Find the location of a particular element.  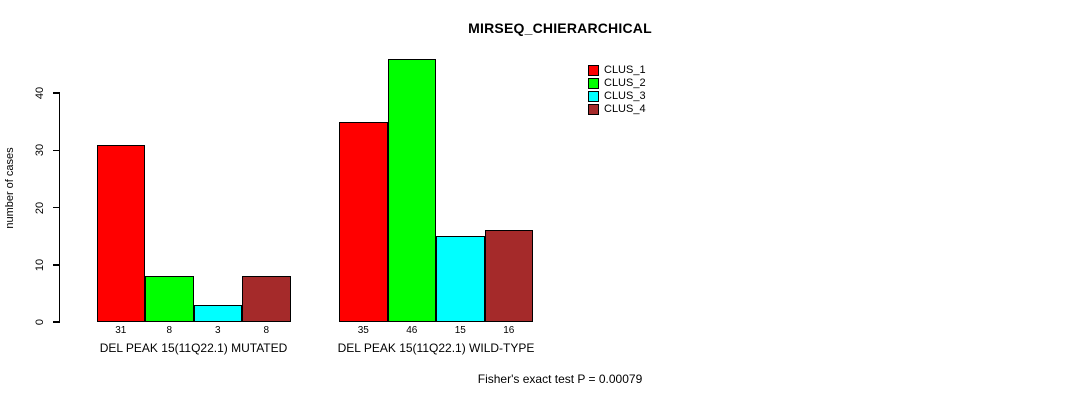

legend-label: CLUS_1 is located at coordinates (625, 70).